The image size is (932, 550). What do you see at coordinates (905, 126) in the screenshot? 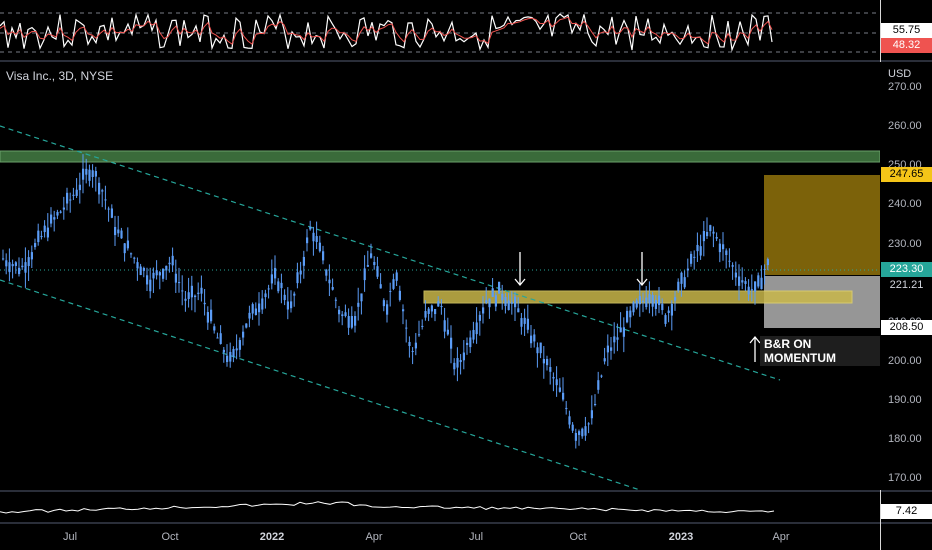
I see `price-tick: 260.00` at bounding box center [905, 126].